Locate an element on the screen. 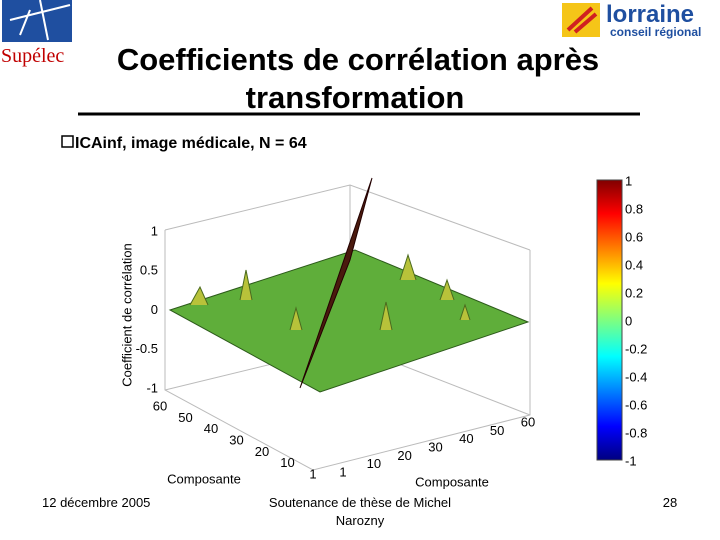  title-line: transformation is located at coordinates (355, 97).